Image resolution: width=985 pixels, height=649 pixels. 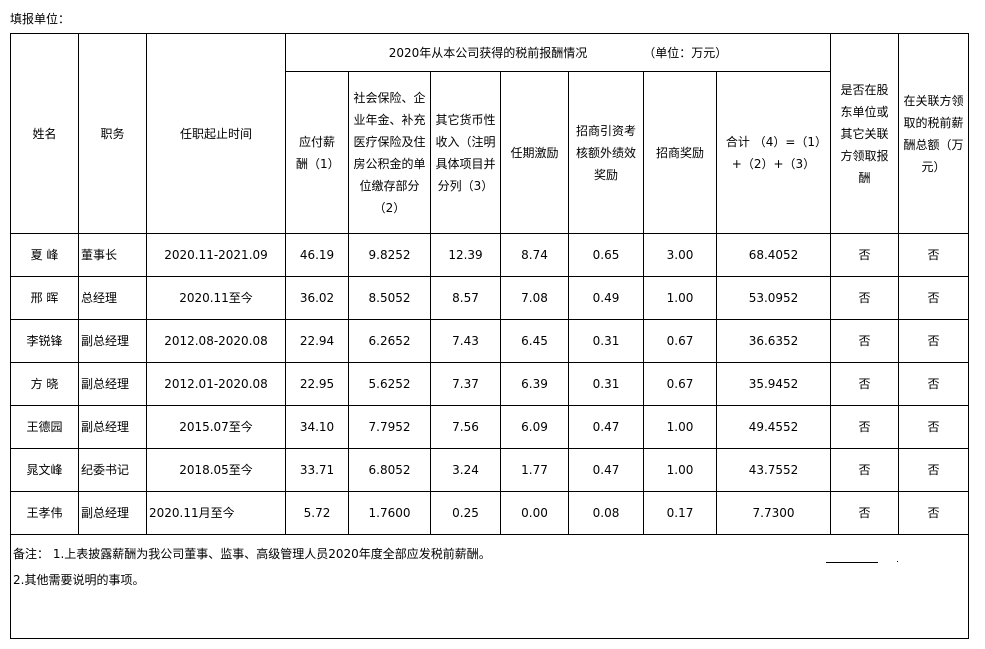 I want to click on cell-c6: 3.00, so click(x=680, y=255).